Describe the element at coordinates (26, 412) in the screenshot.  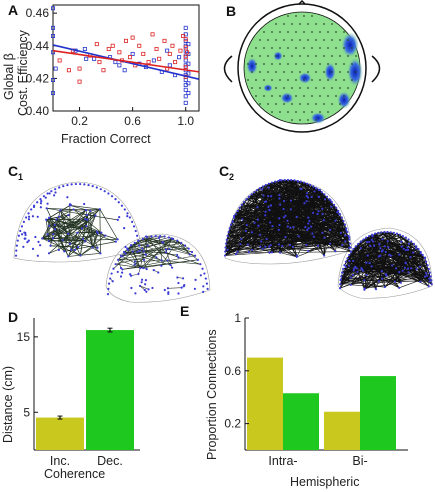
I see `y-tick-label: 5` at that location.